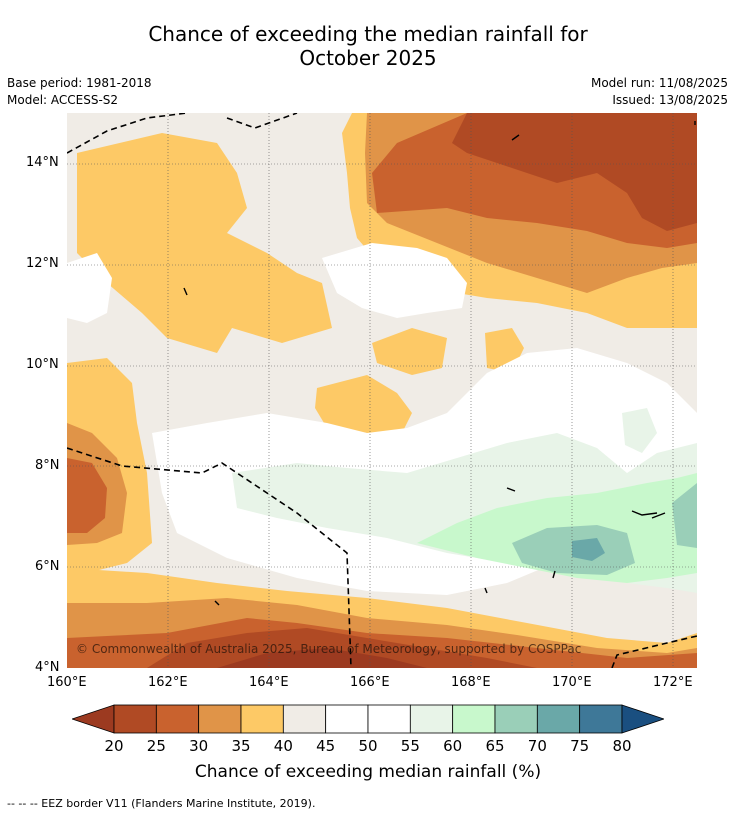  What do you see at coordinates (42, 364) in the screenshot?
I see `lat-label-10: 10°N` at bounding box center [42, 364].